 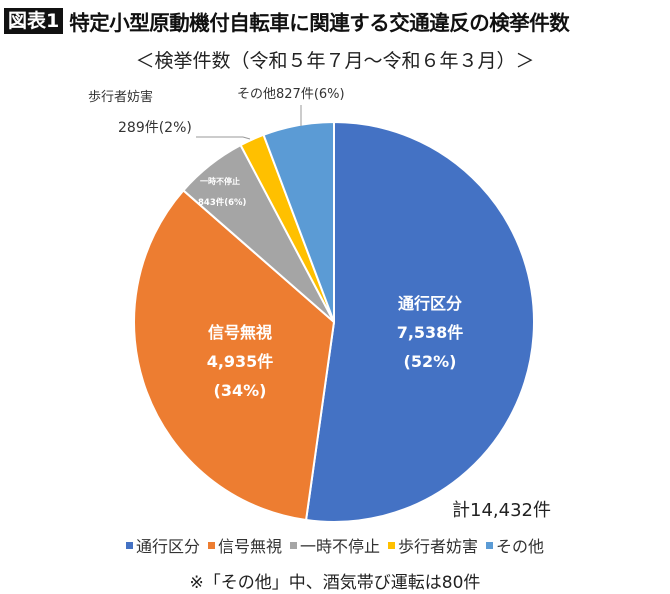 I want to click on legend-item: 歩行者妨害, so click(x=433, y=545).